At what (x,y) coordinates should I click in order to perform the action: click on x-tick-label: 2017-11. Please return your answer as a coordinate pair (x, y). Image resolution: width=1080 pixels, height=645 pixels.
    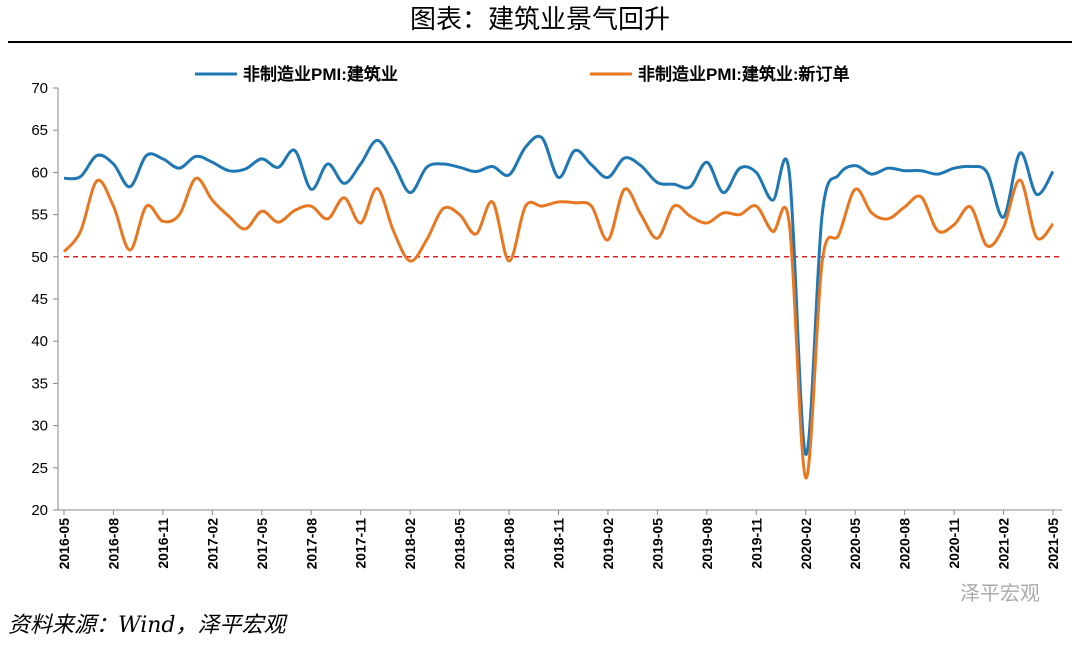
    Looking at the image, I should click on (361, 543).